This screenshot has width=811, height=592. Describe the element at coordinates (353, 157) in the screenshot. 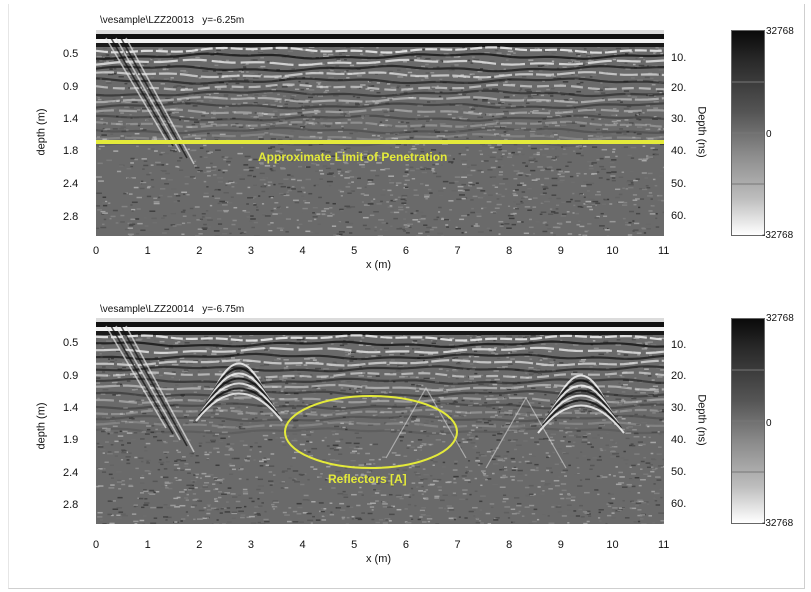

I see `penetration-limit-label: Approximate Limit of Penetration` at that location.